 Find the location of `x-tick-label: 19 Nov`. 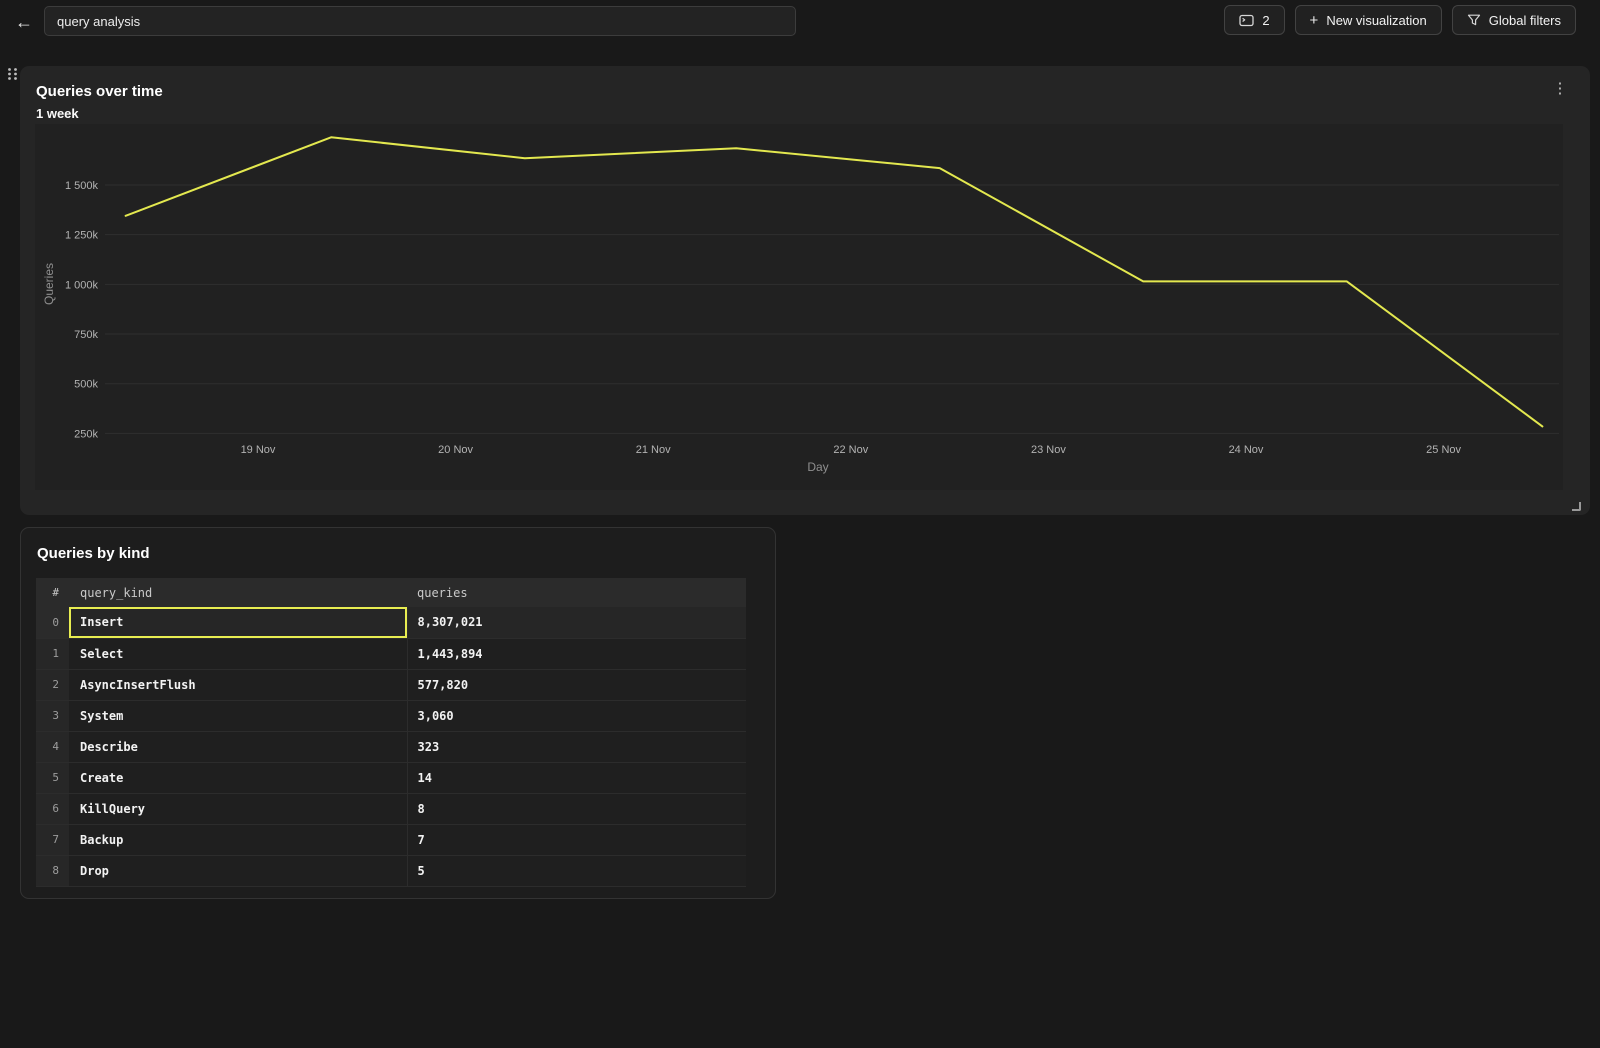

x-tick-label: 19 Nov is located at coordinates (258, 450).